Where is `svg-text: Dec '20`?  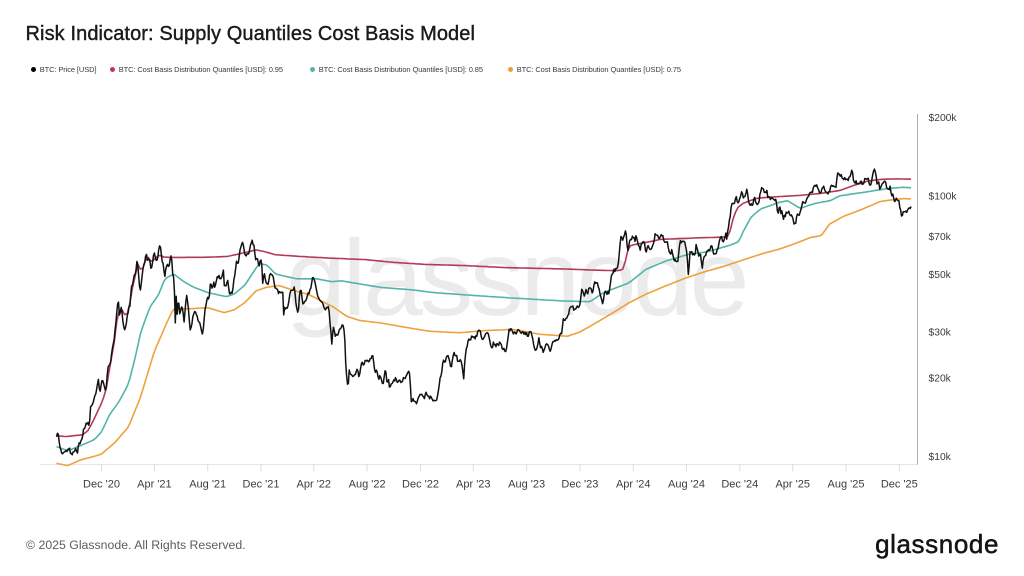 svg-text: Dec '20 is located at coordinates (101, 485).